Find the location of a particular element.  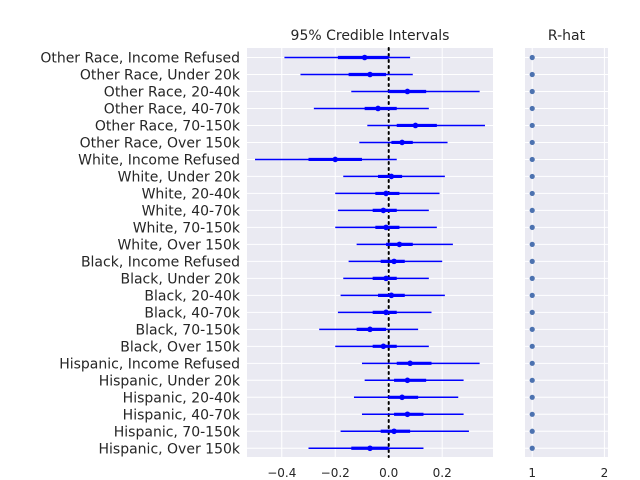

category-label: White, 20-40k is located at coordinates (191, 194).